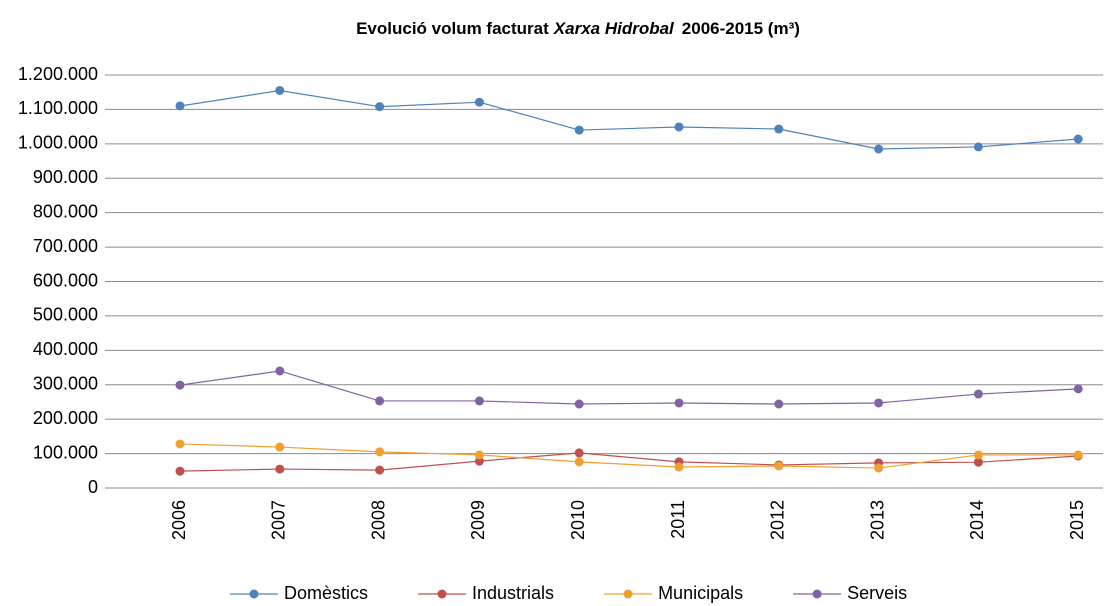 This screenshot has width=1118, height=606. I want to click on y-tick-label: 200.000, so click(65, 418).